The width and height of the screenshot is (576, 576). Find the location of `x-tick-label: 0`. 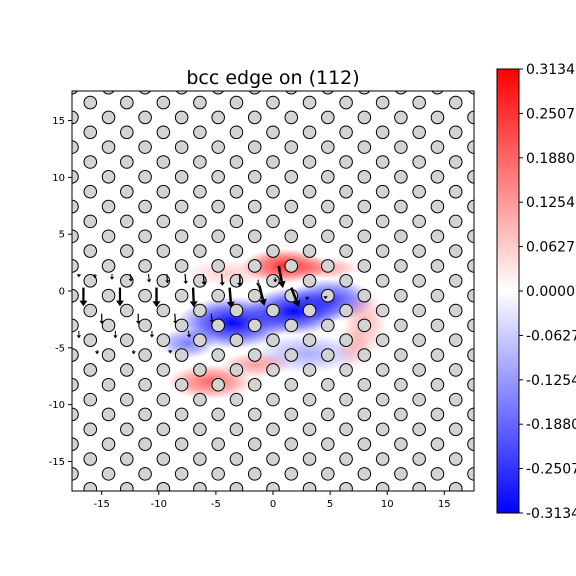

x-tick-label: 0 is located at coordinates (273, 504).